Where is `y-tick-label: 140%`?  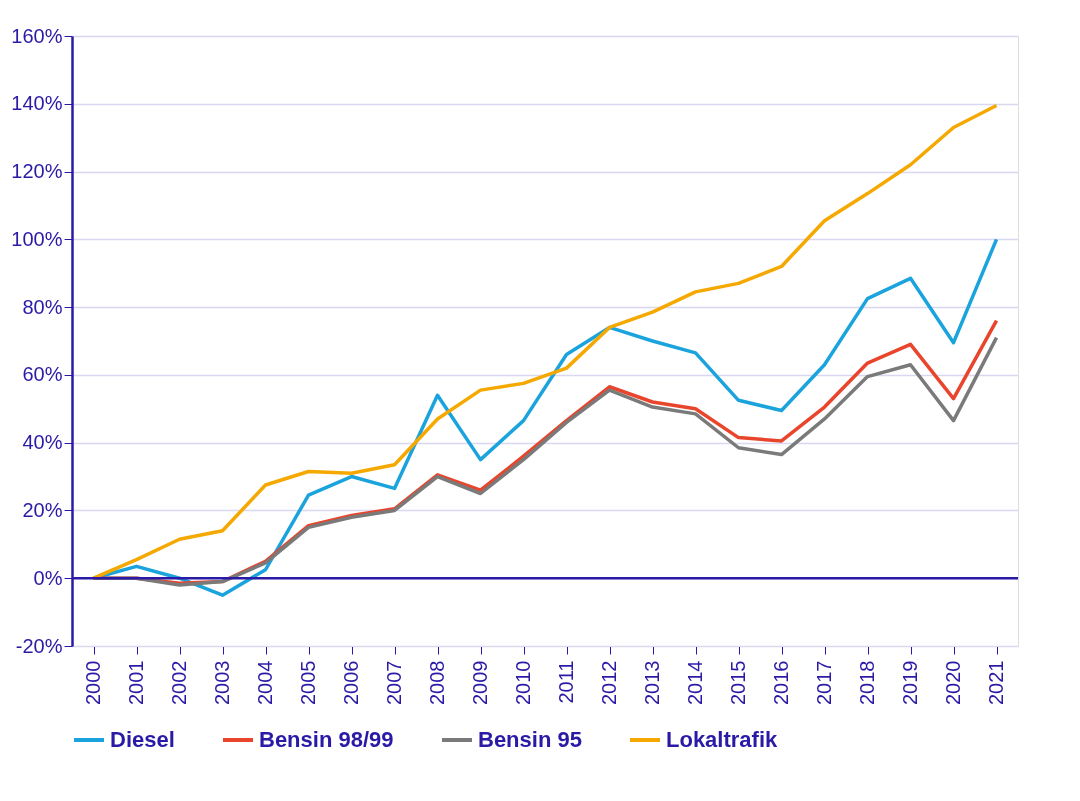
y-tick-label: 140% is located at coordinates (37, 103).